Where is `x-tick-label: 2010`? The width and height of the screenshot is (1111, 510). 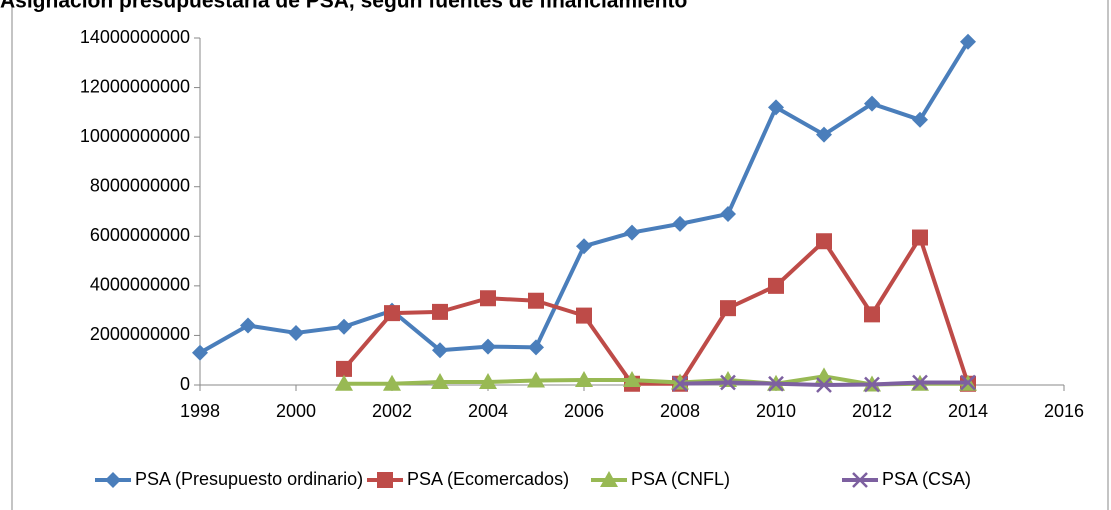 x-tick-label: 2010 is located at coordinates (776, 411).